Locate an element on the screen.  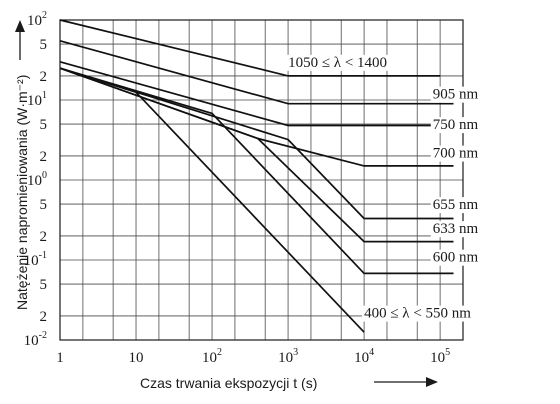
y-tick-label: 10² is located at coordinates (37, 19).